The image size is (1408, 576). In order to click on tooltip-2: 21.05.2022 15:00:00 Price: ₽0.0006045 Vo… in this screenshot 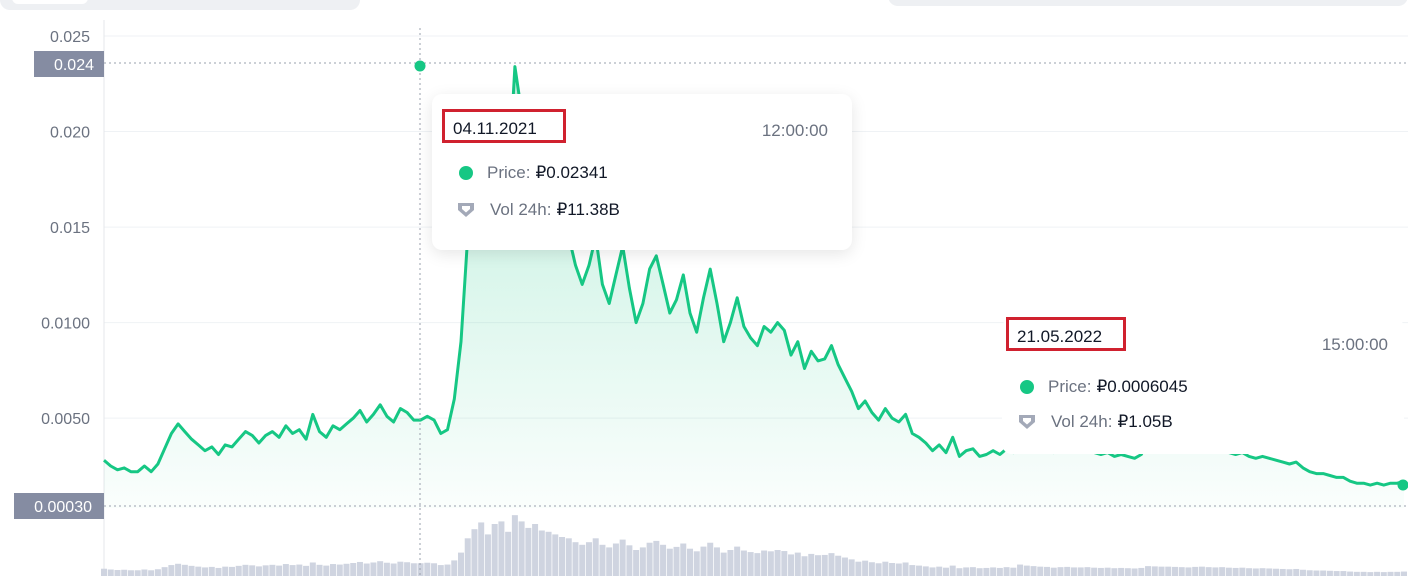, I will do `click(1203, 385)`.